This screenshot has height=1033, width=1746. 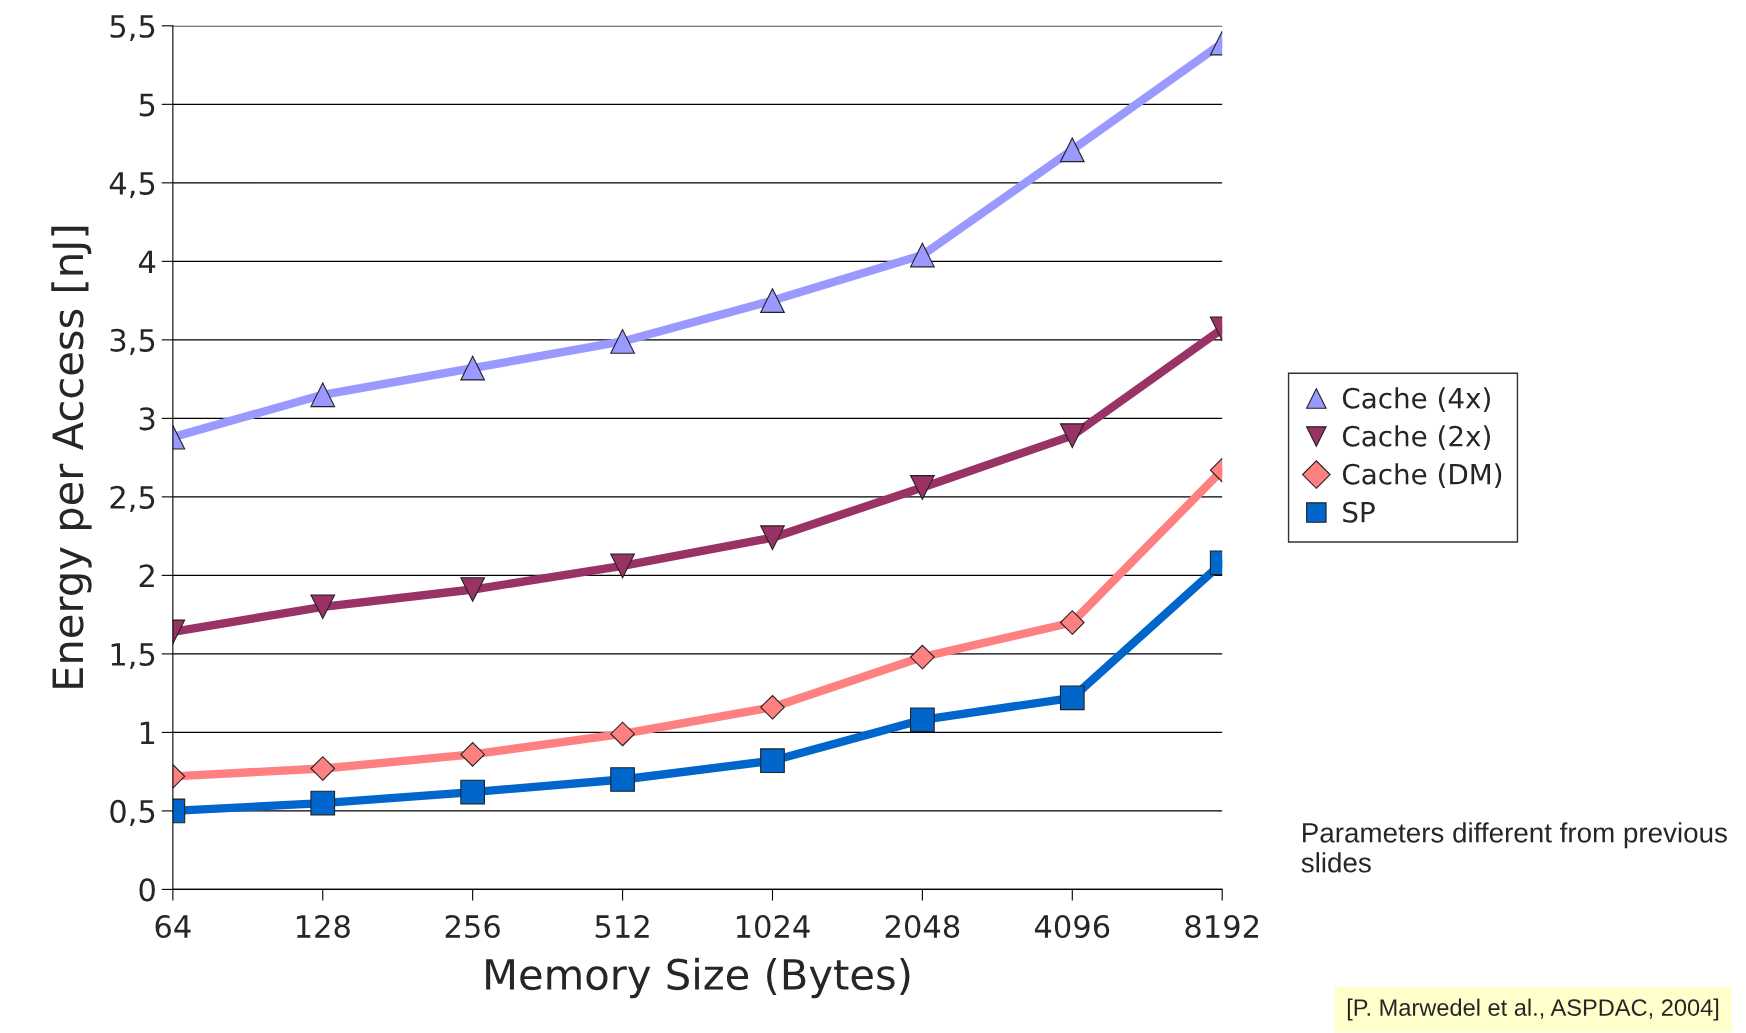 I want to click on x-tick-label: 1024, so click(x=773, y=926).